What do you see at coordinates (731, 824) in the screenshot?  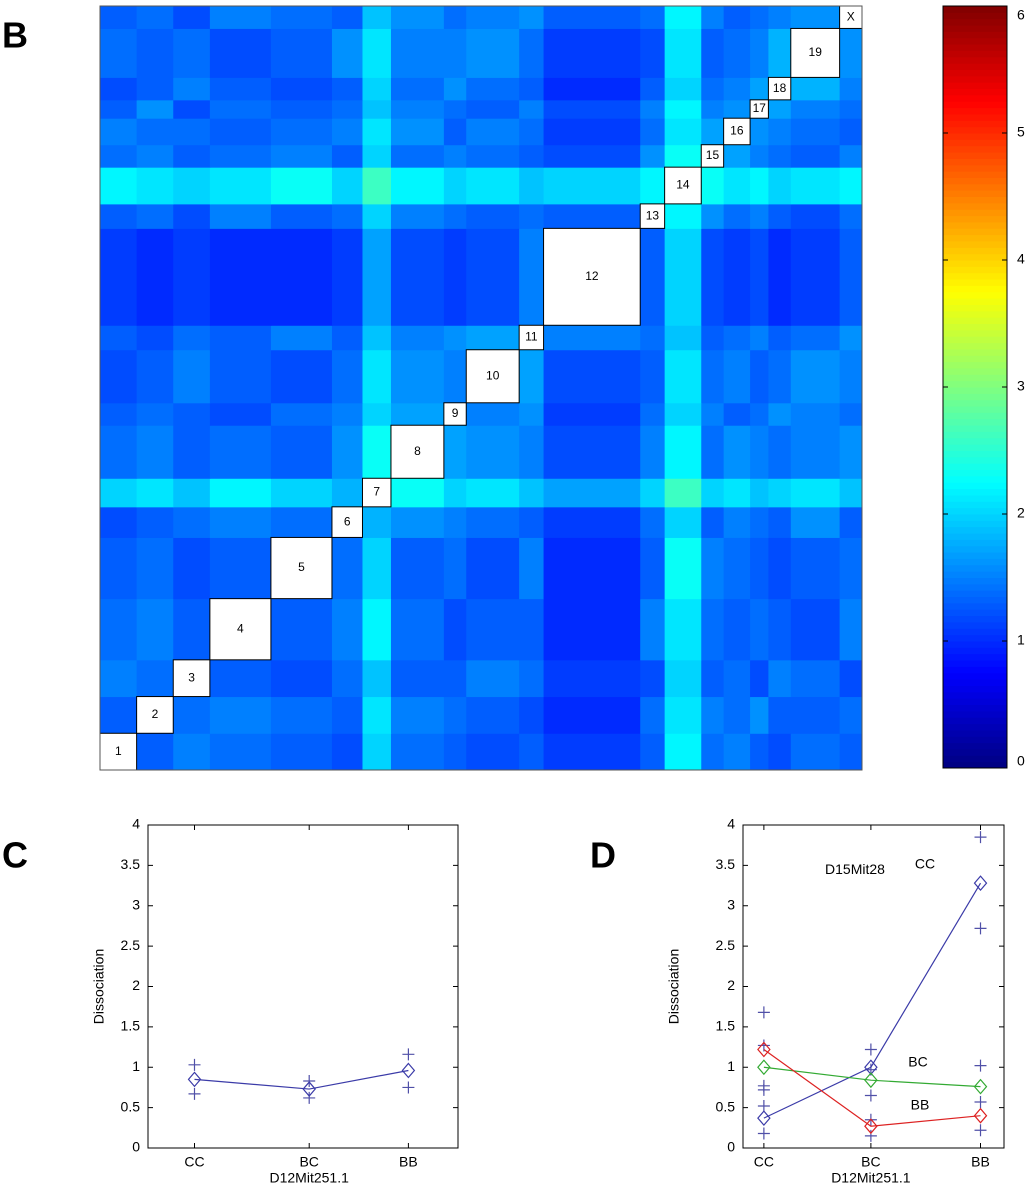 I see `y-tick-label: 4` at bounding box center [731, 824].